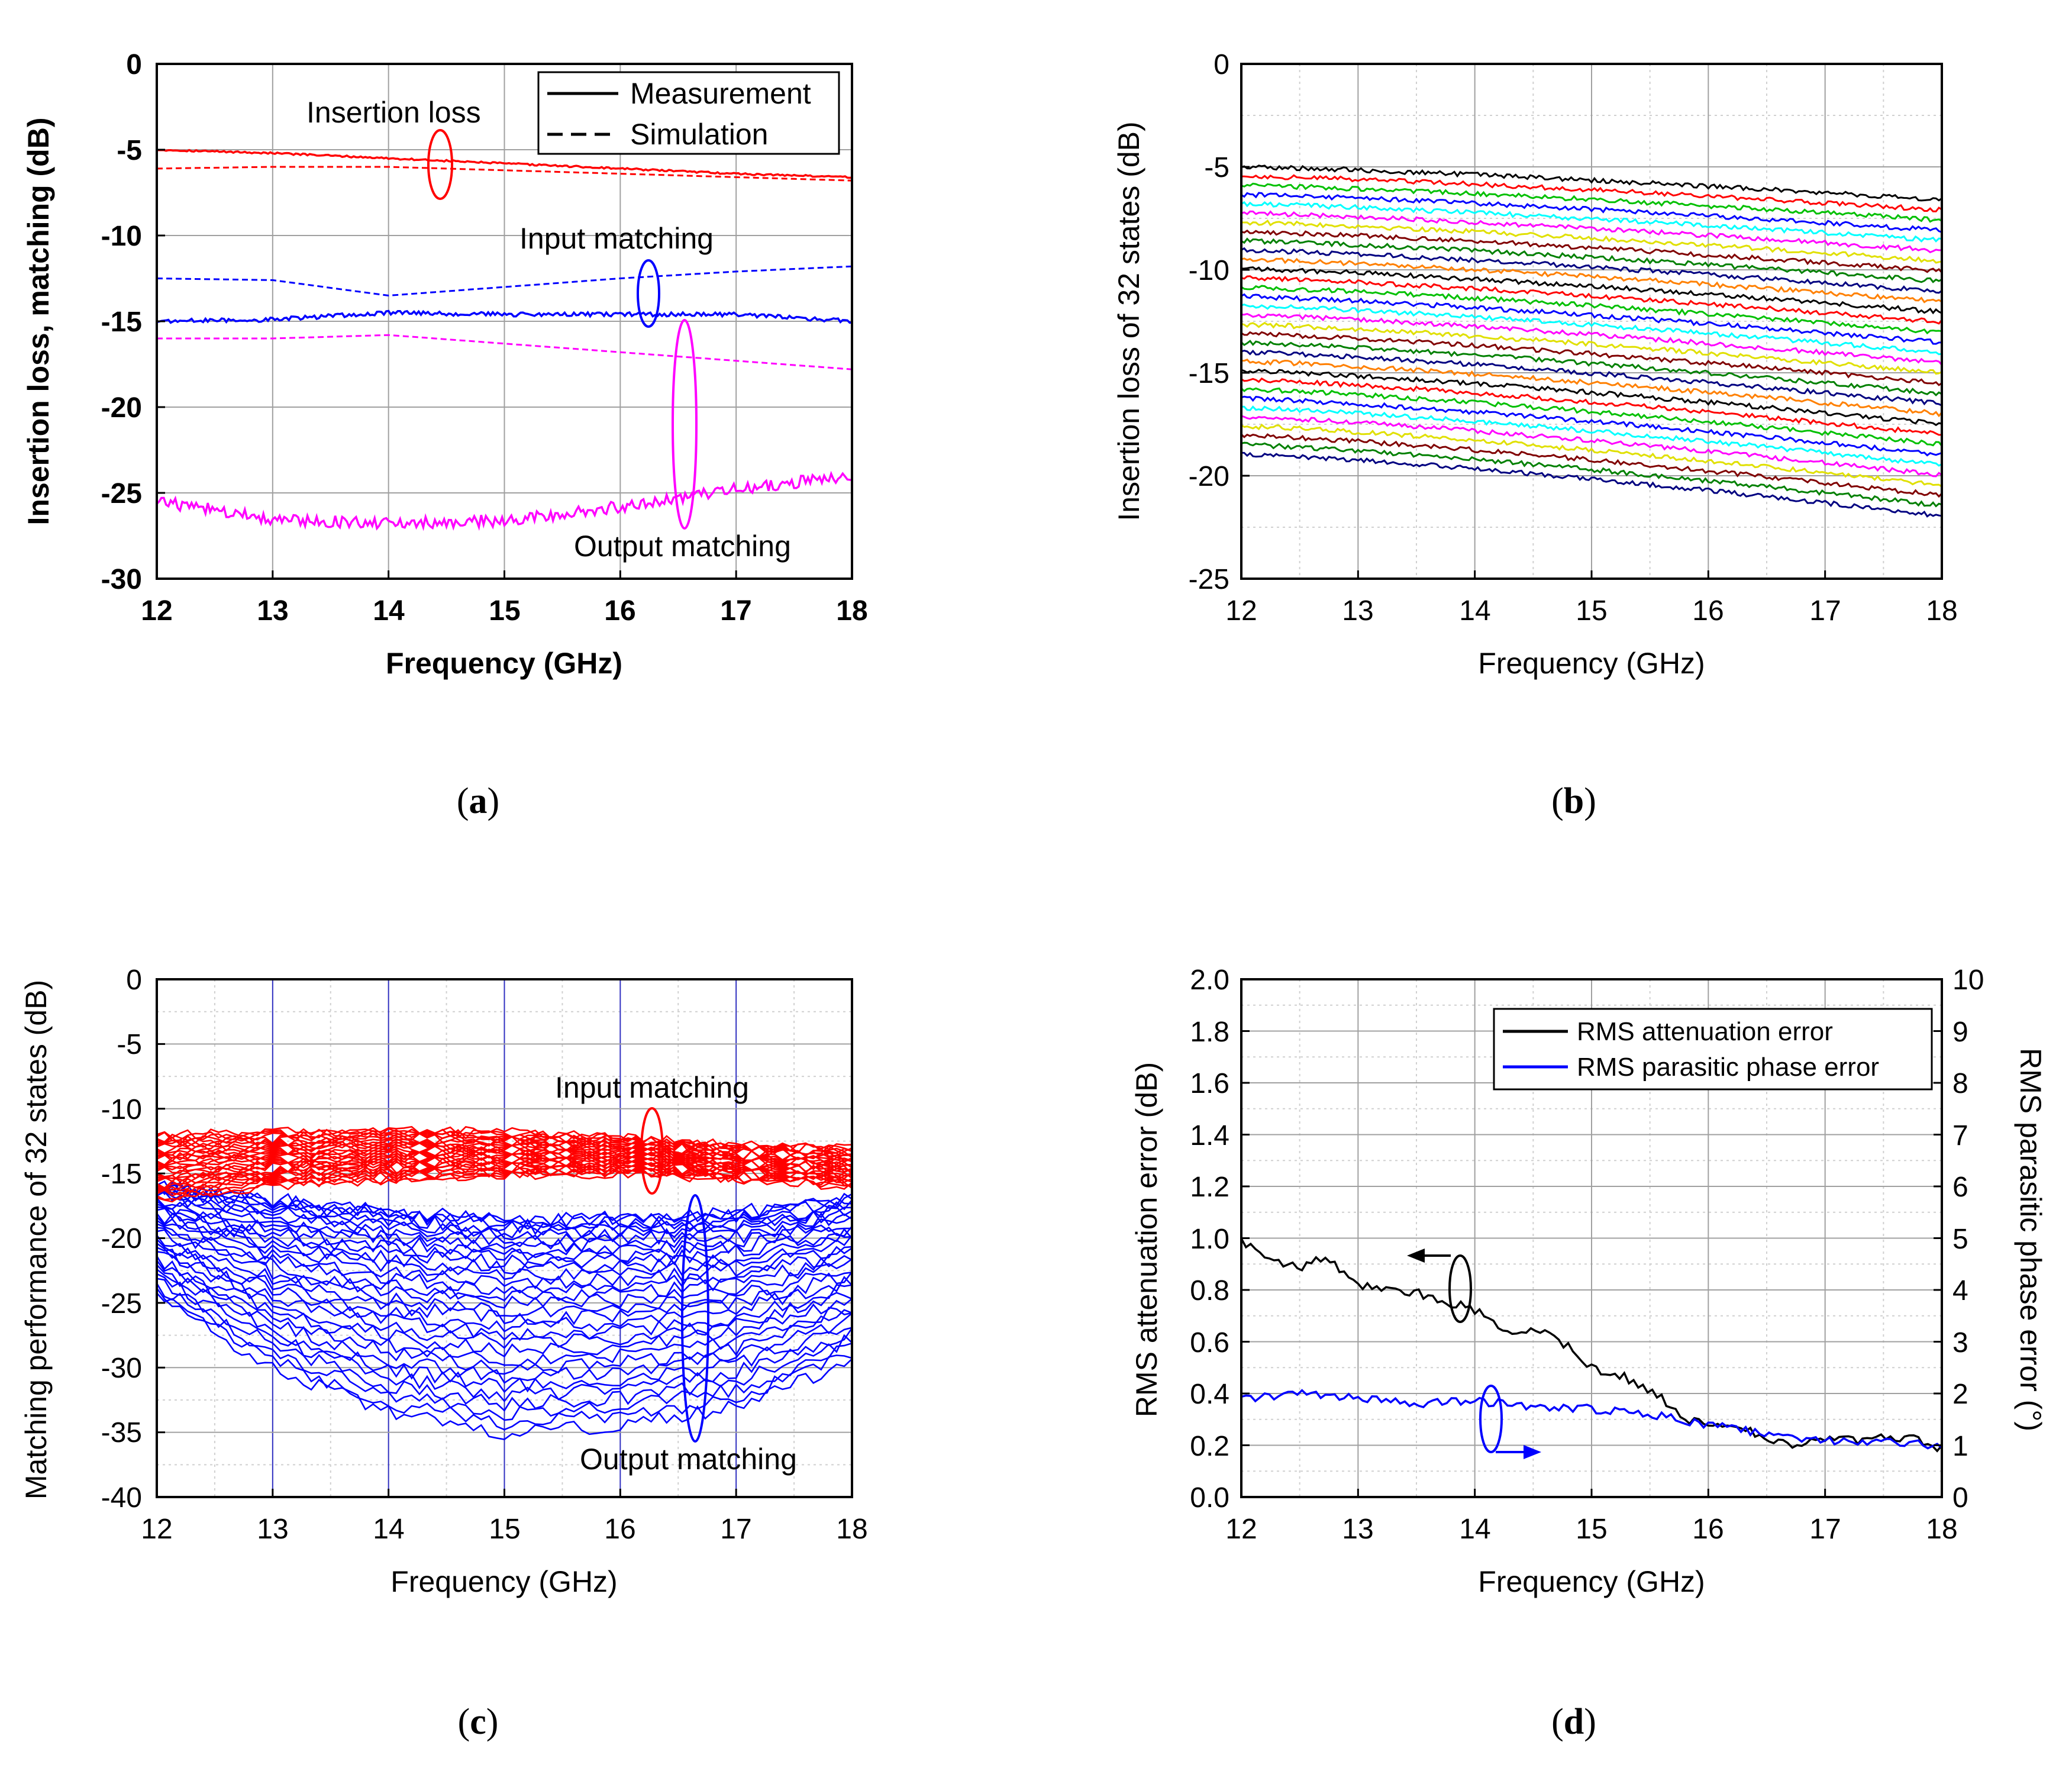  I want to click on panel-d-phase-ellipse, so click(1491, 1419).